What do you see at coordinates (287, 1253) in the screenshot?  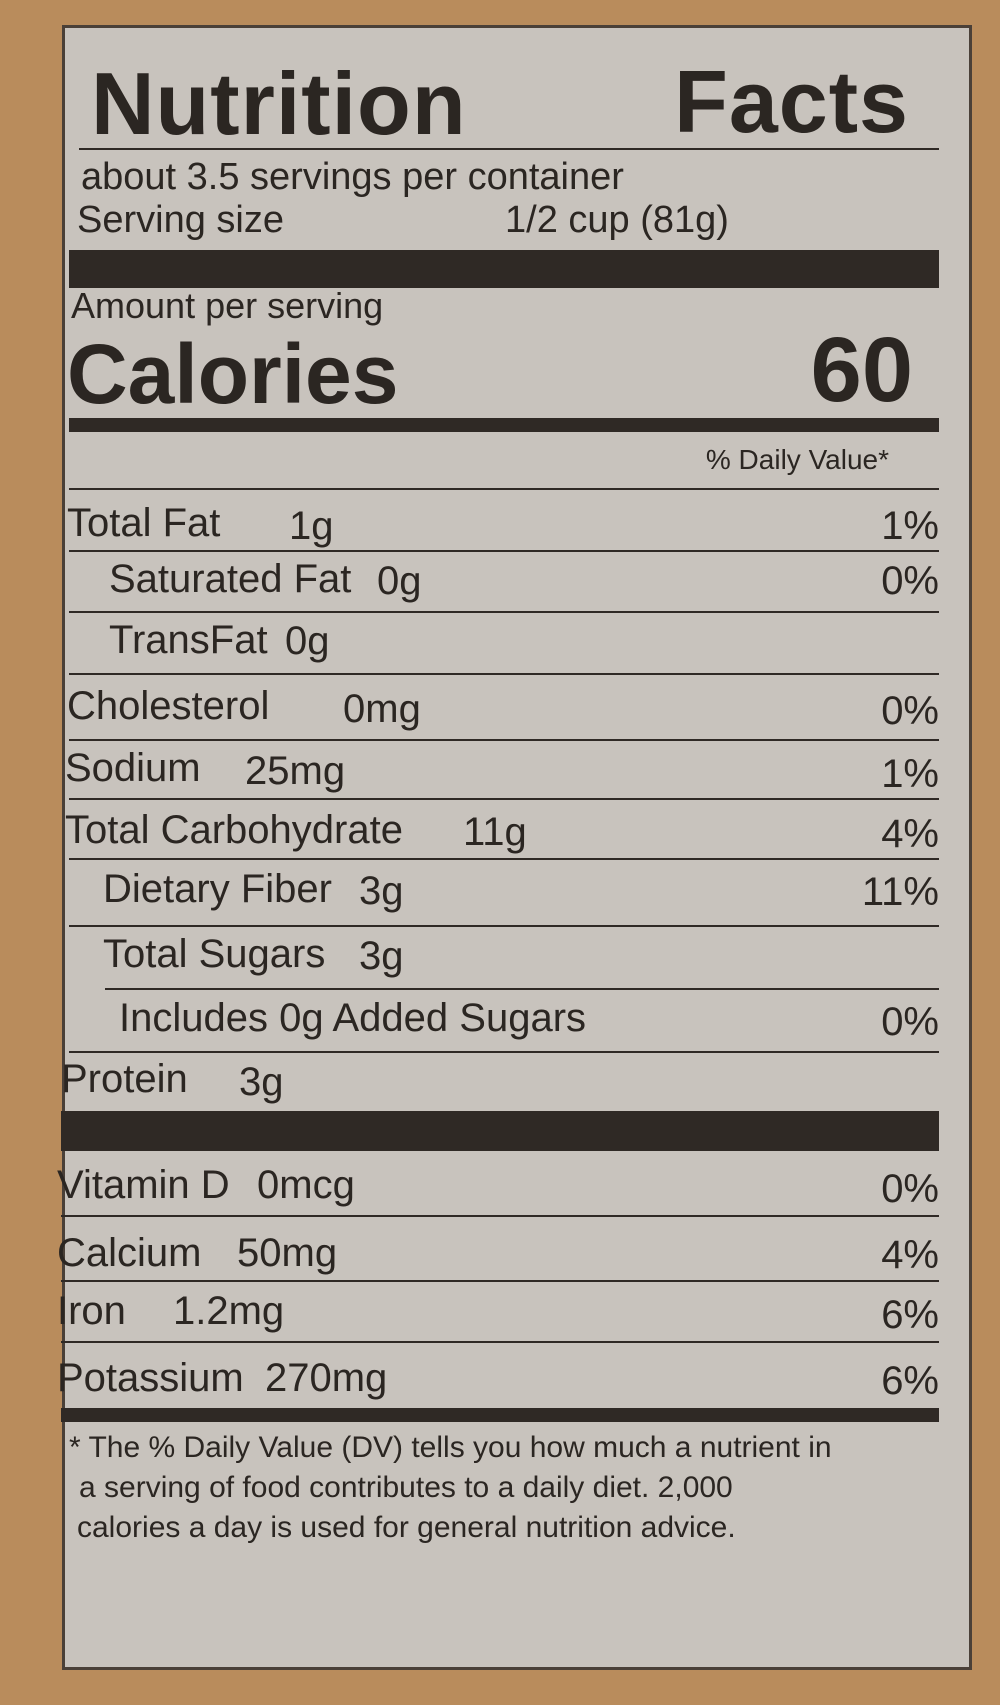 I see `vitamin-amount-calcium: 50mg` at bounding box center [287, 1253].